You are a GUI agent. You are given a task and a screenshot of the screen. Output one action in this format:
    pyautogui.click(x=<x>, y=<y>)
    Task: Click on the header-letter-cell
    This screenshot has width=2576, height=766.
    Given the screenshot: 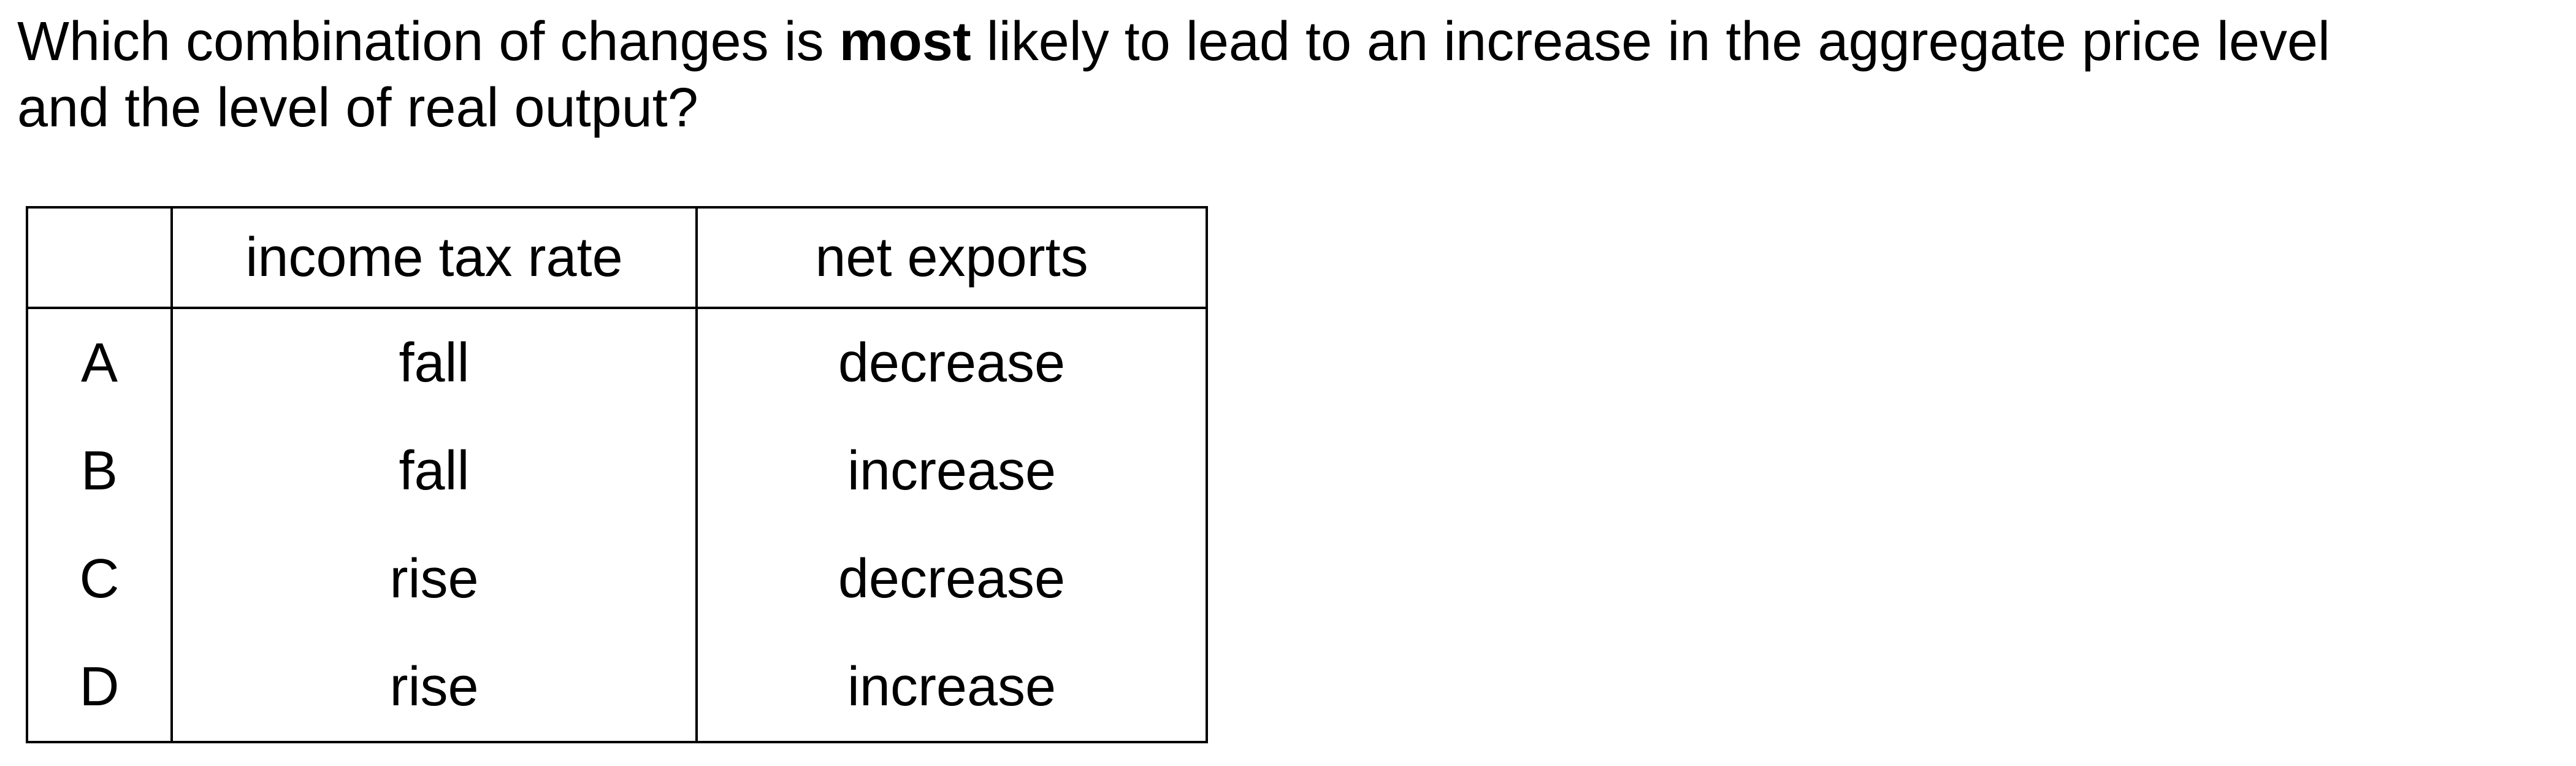 What is the action you would take?
    pyautogui.click(x=99, y=257)
    